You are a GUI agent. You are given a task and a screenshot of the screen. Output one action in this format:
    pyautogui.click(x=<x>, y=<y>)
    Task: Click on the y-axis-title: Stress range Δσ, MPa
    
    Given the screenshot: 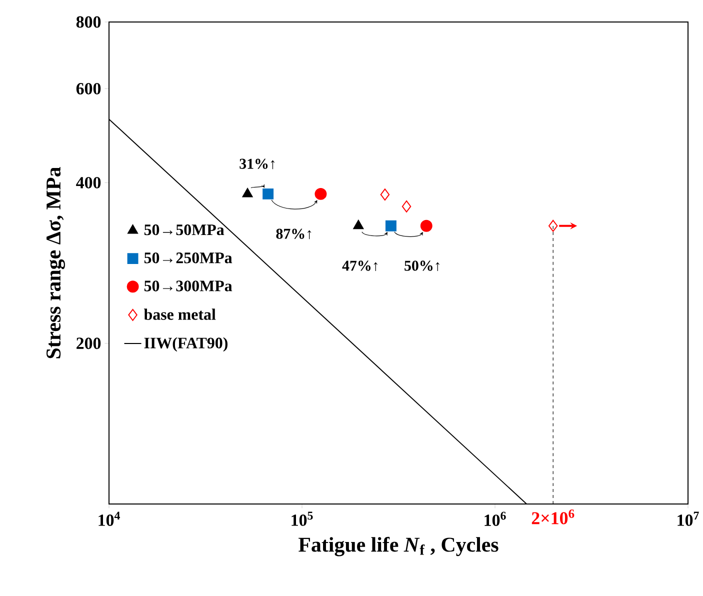 What is the action you would take?
    pyautogui.click(x=55, y=262)
    